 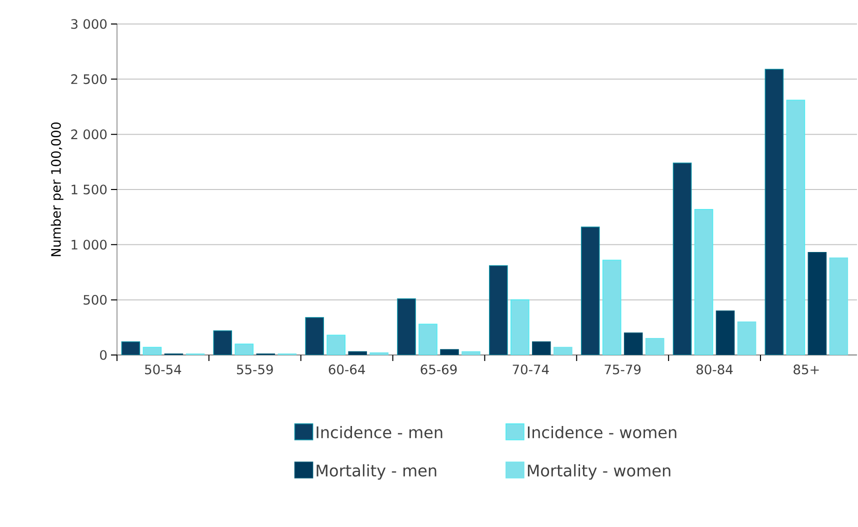 I want to click on legend-label: Incidence - women, so click(x=602, y=432).